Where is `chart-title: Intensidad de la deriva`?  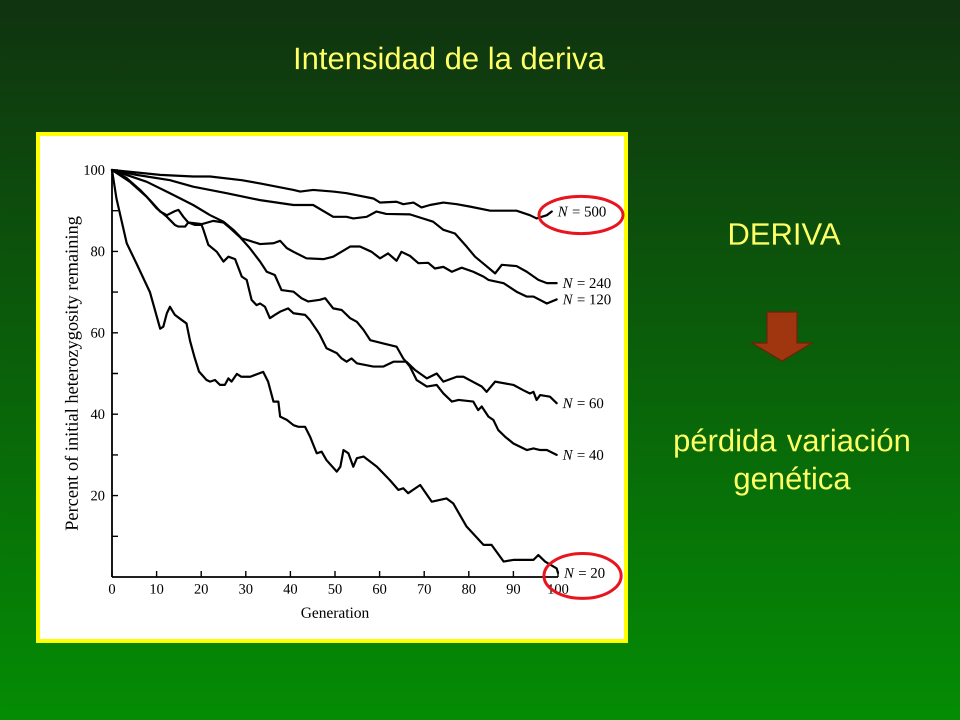
chart-title: Intensidad de la deriva is located at coordinates (450, 58).